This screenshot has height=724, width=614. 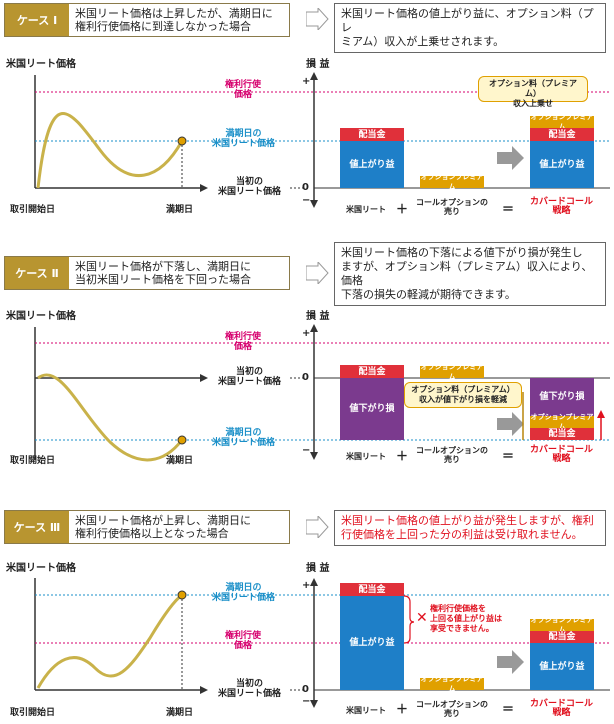 What do you see at coordinates (163, 273) in the screenshot?
I see `case-description: 米国リート価格が下落し、満期日に 当初米国リート価格を下回った場合` at bounding box center [163, 273].